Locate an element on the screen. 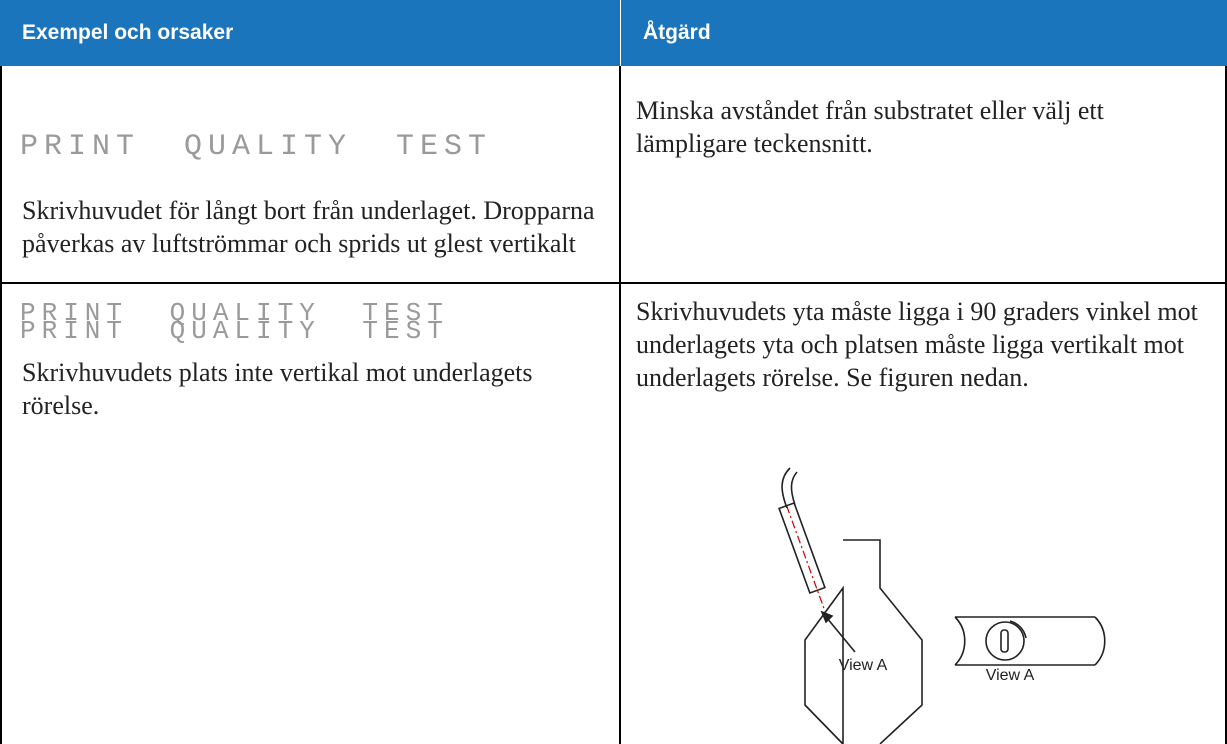 This screenshot has width=1227, height=744. rotation-arrow is located at coordinates (1018, 629).